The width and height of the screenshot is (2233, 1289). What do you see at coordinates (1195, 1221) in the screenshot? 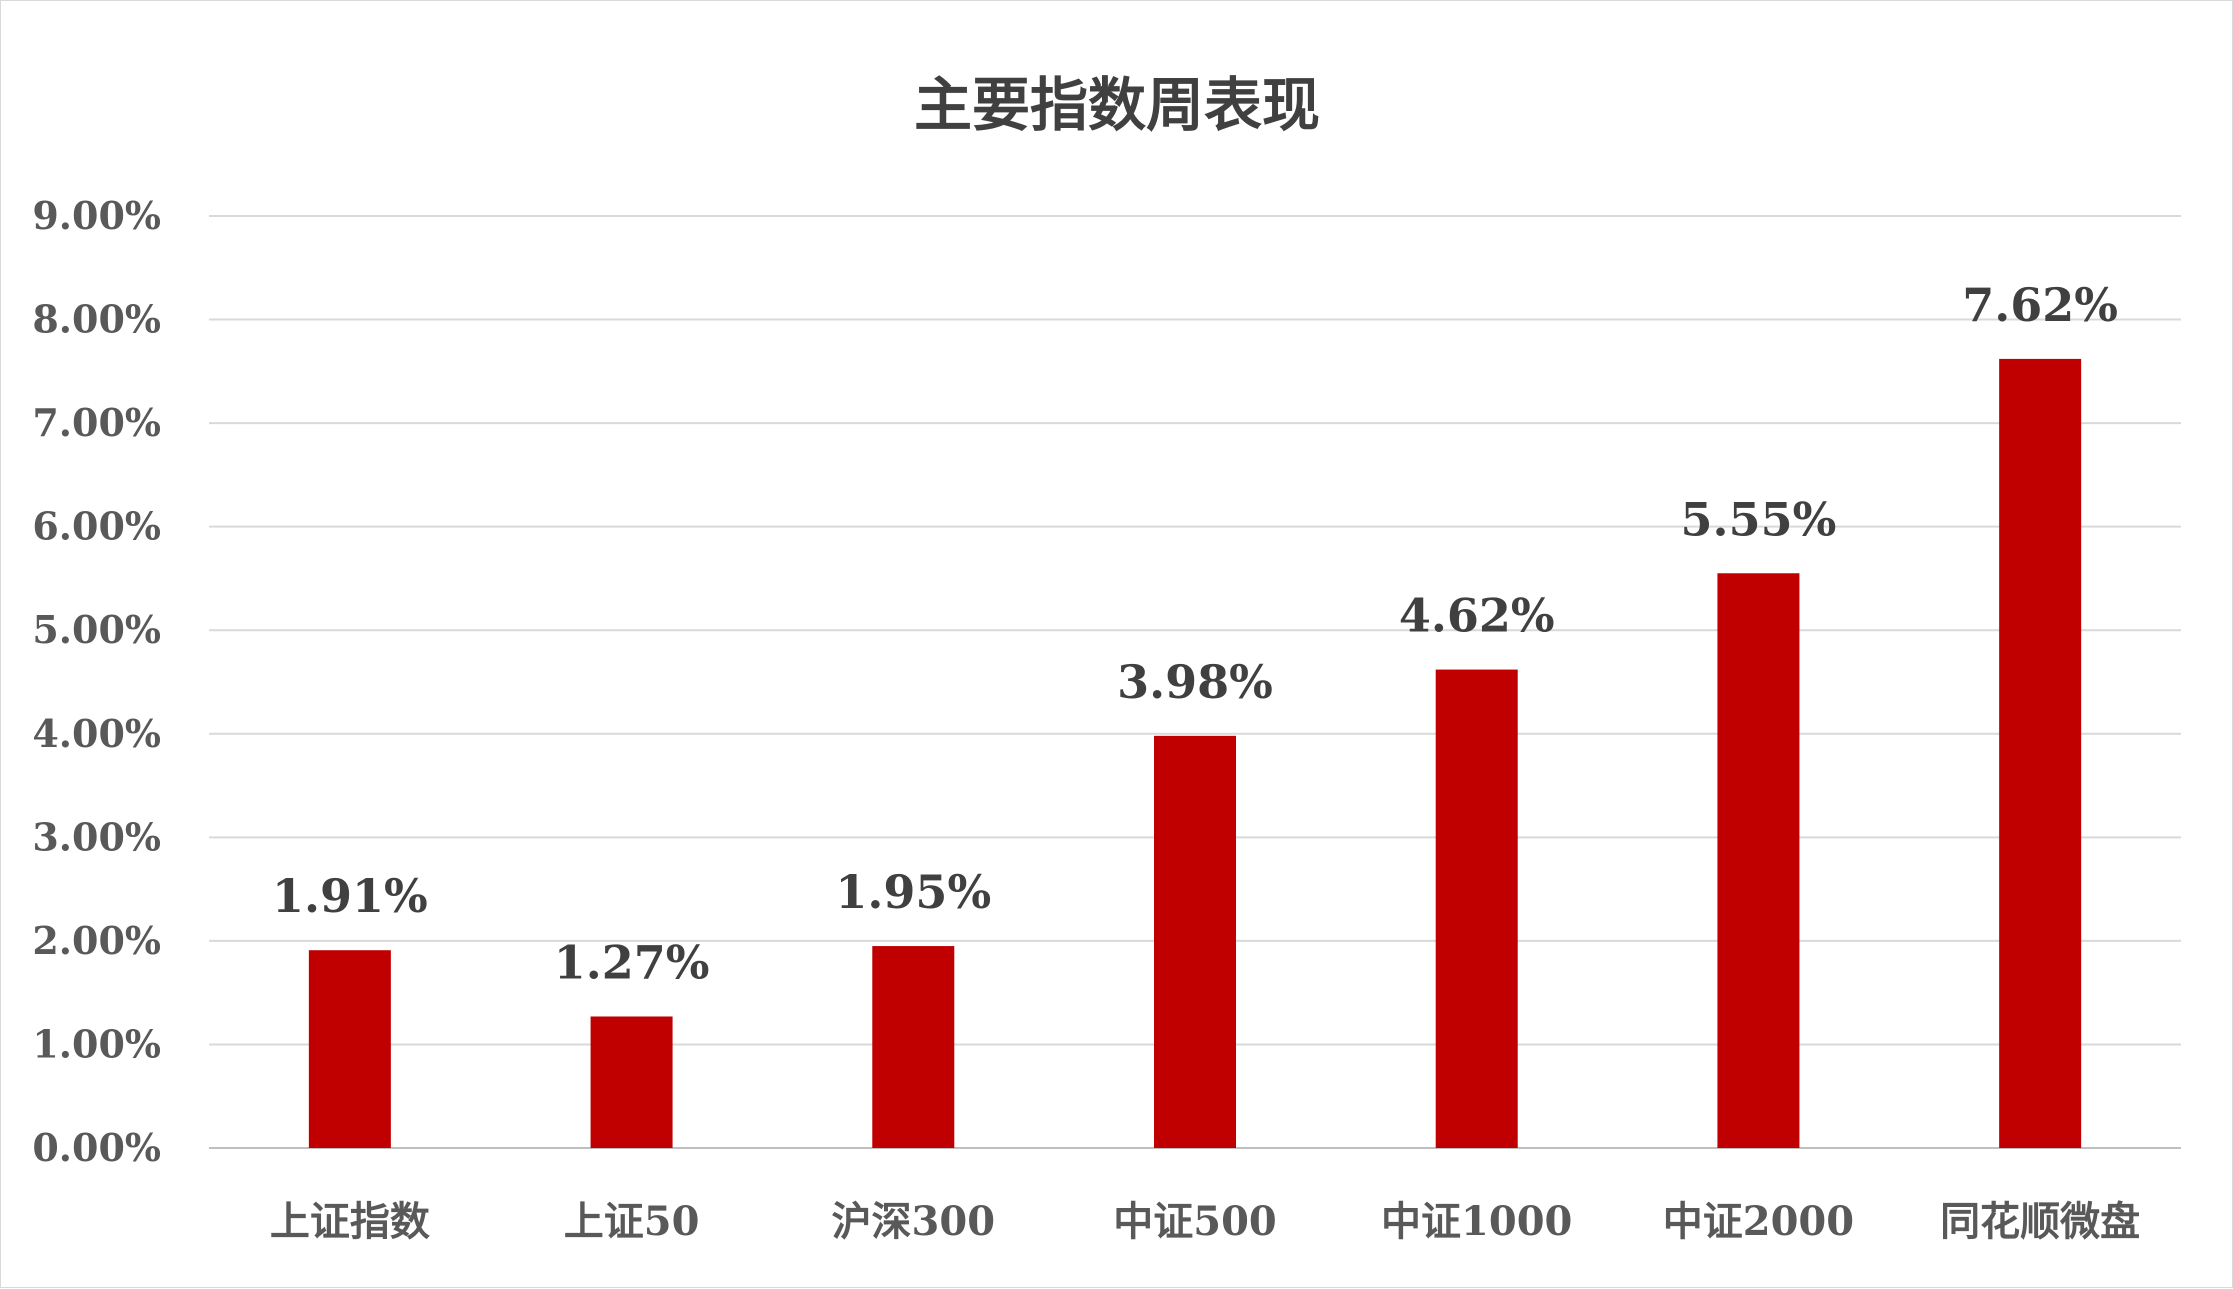
I see `x-tick-label: 中证500` at bounding box center [1195, 1221].